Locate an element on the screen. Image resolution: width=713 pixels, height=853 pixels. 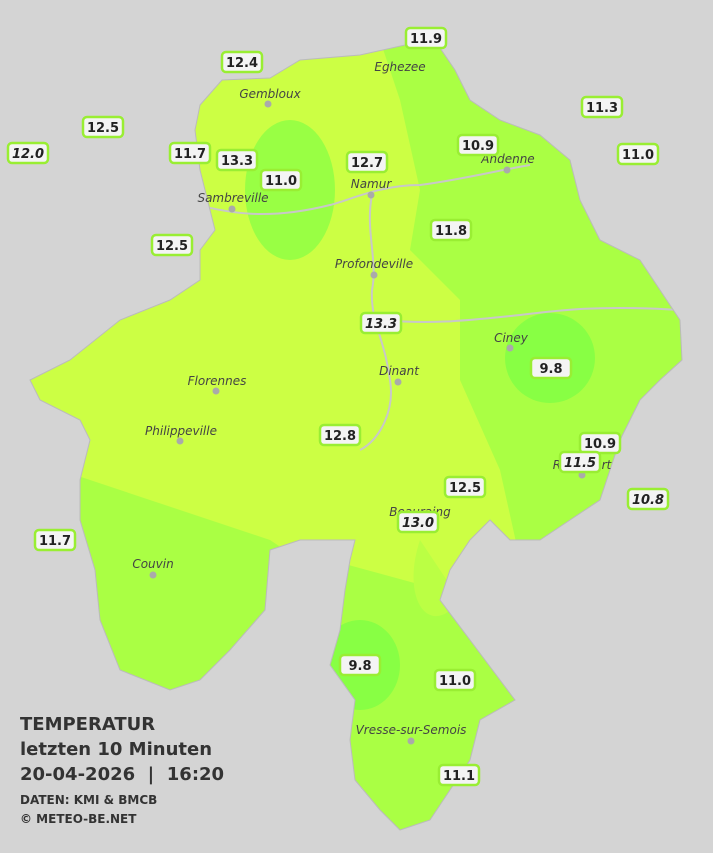
station: 13.0 is located at coordinates (418, 522).